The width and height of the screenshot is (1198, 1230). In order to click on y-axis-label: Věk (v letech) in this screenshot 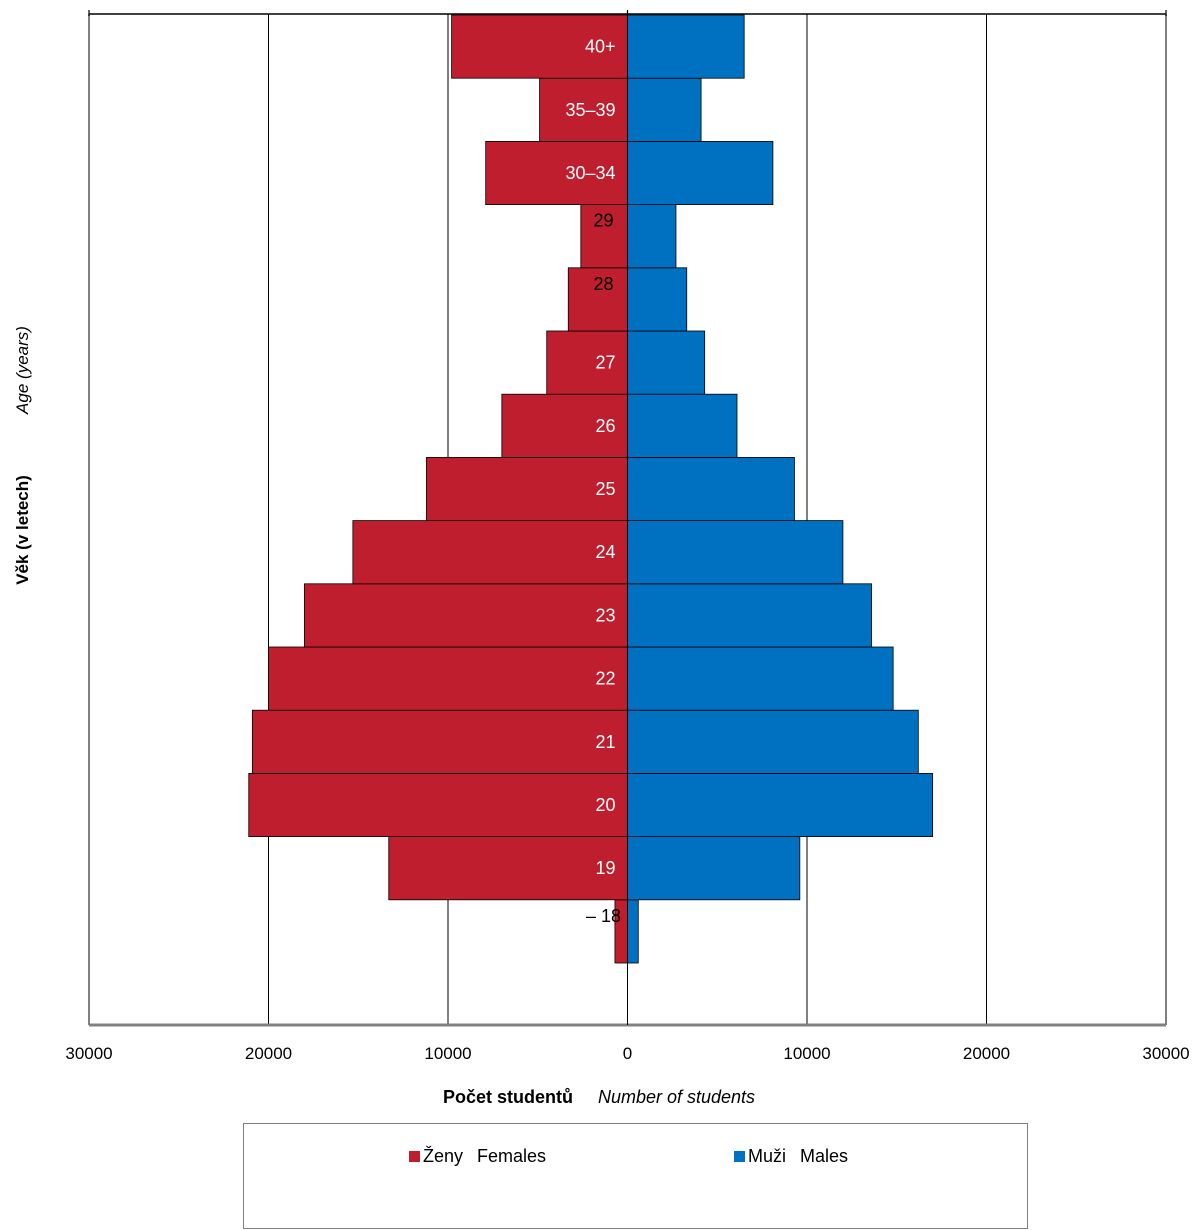, I will do `click(22, 530)`.